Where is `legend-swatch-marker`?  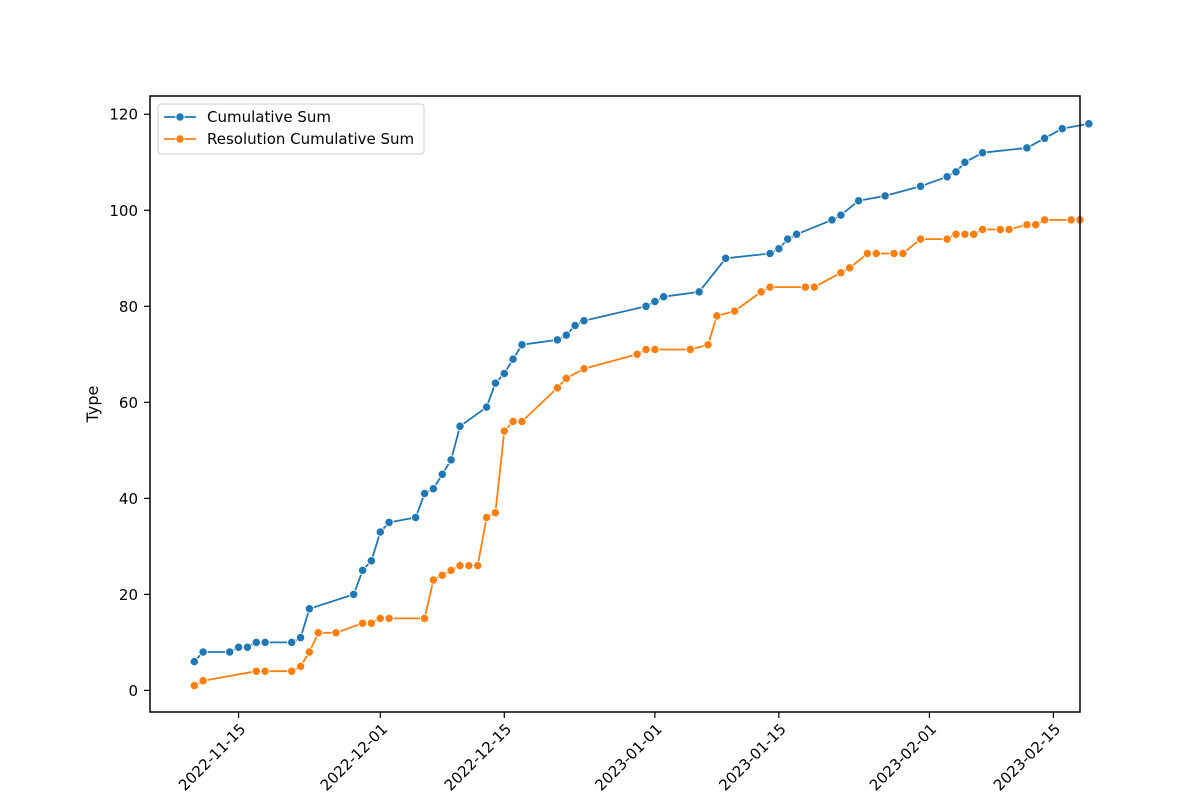 legend-swatch-marker is located at coordinates (180, 117).